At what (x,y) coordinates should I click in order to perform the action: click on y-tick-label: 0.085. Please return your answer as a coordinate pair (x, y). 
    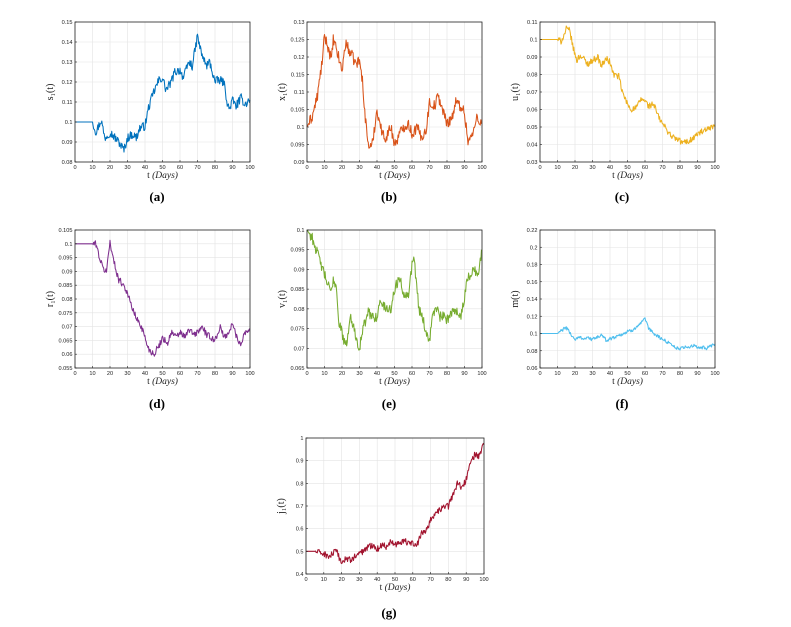
    Looking at the image, I should click on (66, 286).